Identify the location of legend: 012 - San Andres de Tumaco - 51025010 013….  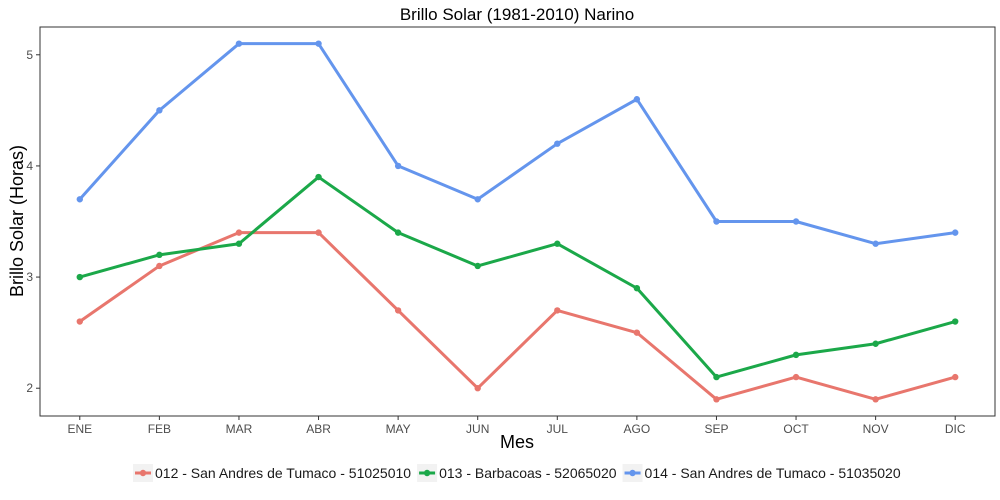
(517, 473).